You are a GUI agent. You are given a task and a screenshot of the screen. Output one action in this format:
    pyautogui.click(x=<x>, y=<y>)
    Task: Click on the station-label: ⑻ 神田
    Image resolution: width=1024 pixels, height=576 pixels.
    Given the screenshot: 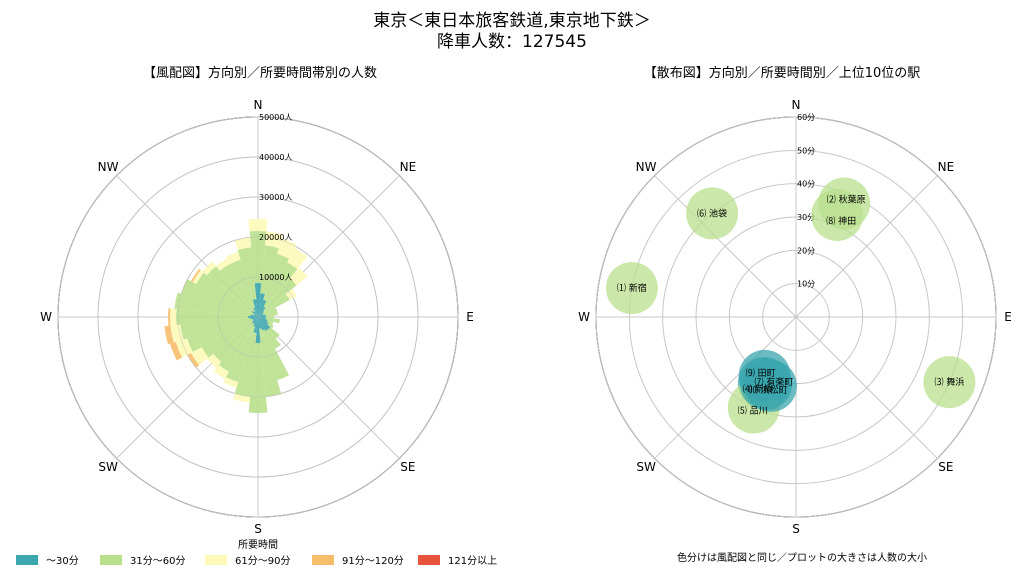 What is the action you would take?
    pyautogui.click(x=841, y=221)
    